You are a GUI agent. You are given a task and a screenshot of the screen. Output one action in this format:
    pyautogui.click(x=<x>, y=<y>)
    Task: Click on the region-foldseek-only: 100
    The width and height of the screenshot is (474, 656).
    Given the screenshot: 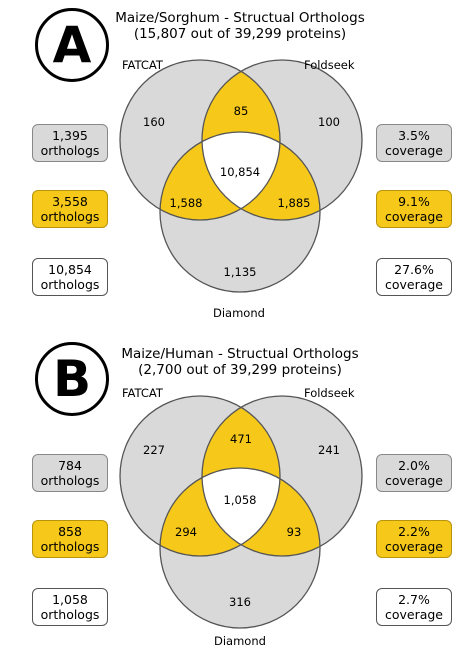 What is the action you would take?
    pyautogui.click(x=329, y=122)
    